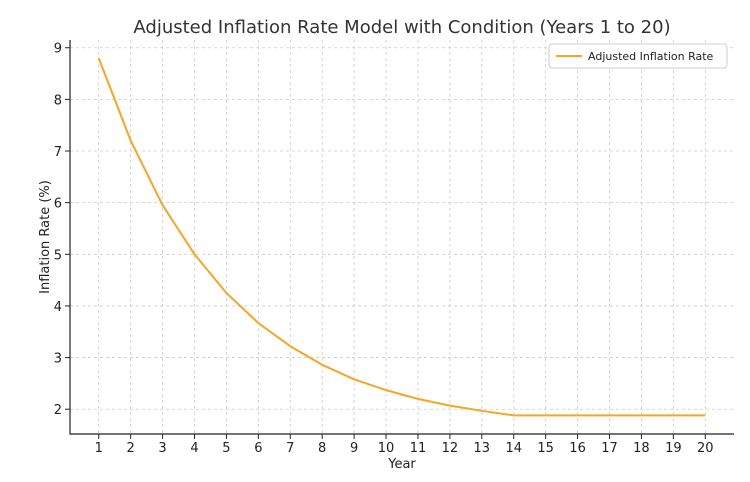 This screenshot has width=750, height=482. Describe the element at coordinates (258, 448) in the screenshot. I see `x-tick-label: 6` at that location.